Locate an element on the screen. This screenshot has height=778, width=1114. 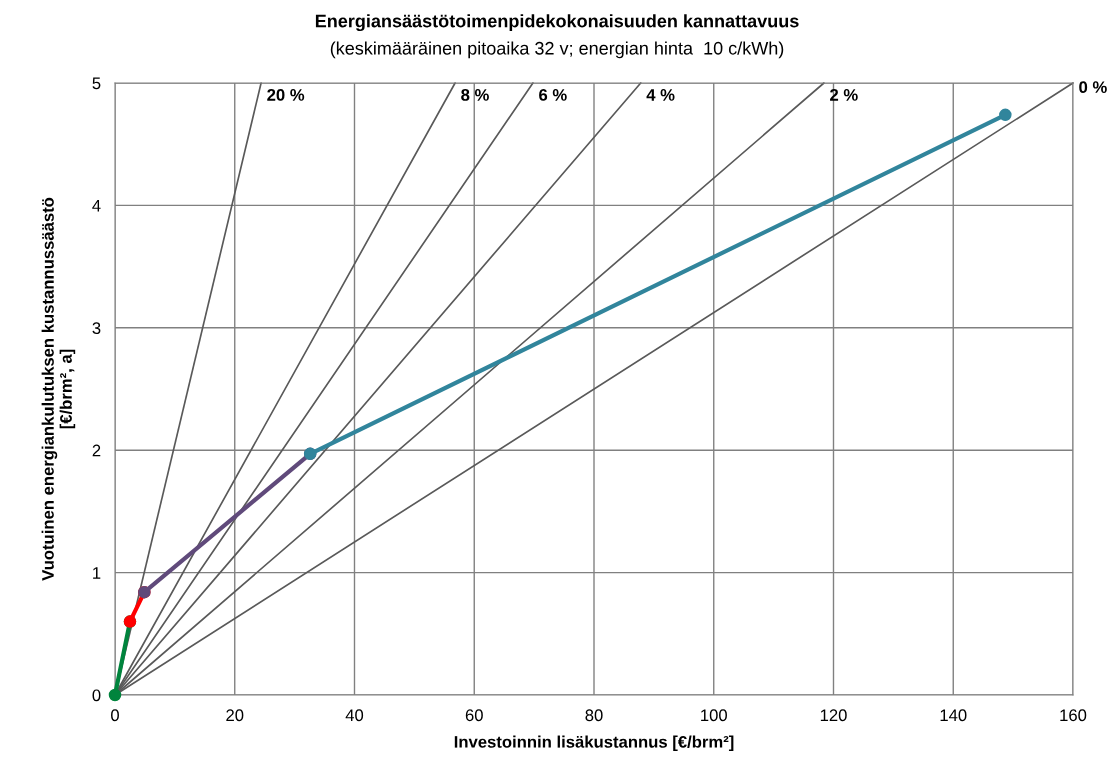
x-tick-label: 40 is located at coordinates (354, 715).